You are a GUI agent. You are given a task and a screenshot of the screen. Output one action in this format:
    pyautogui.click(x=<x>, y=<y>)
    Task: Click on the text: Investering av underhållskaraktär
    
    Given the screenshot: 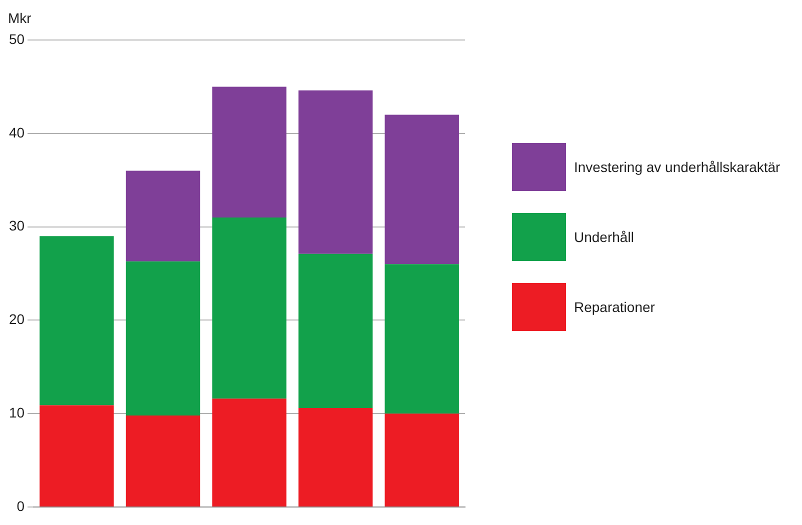 What is the action you would take?
    pyautogui.click(x=677, y=167)
    